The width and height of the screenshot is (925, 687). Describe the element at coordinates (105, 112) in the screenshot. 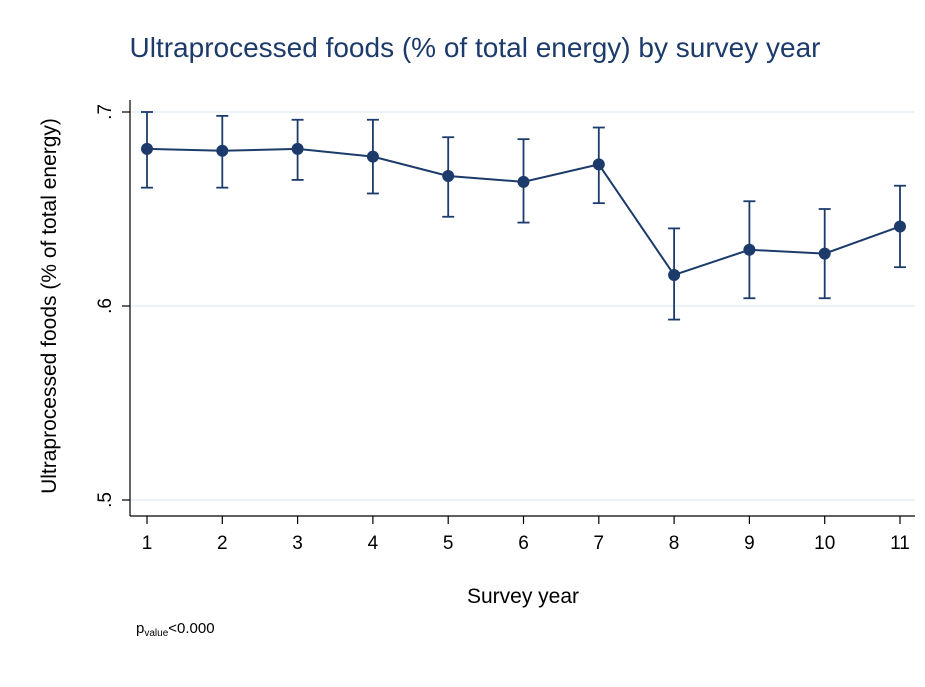

I see `y-tick-label: .7` at that location.